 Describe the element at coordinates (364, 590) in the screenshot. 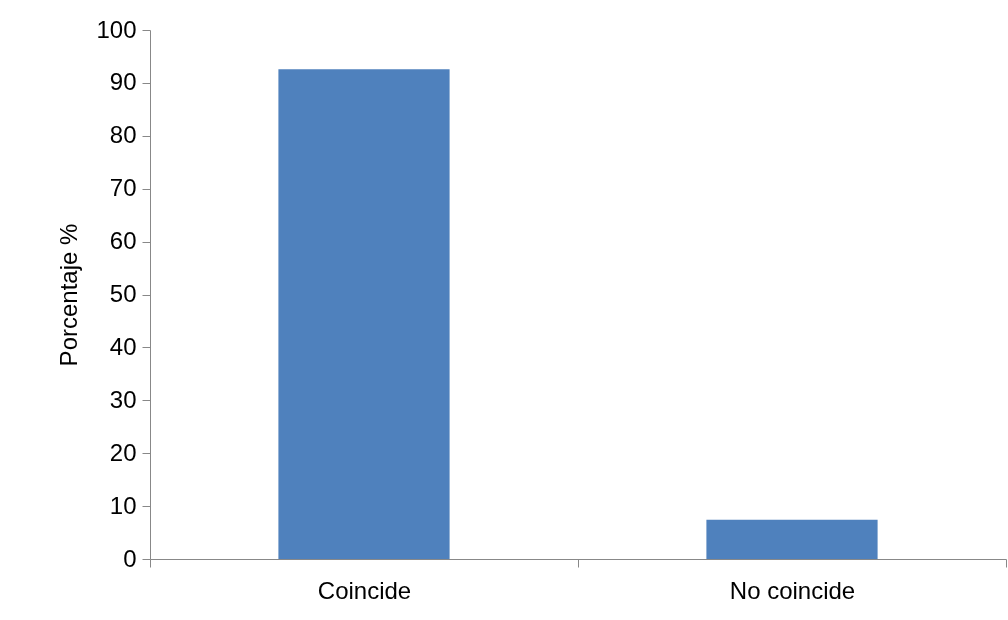

I see `x-tick-label: Coincide` at that location.